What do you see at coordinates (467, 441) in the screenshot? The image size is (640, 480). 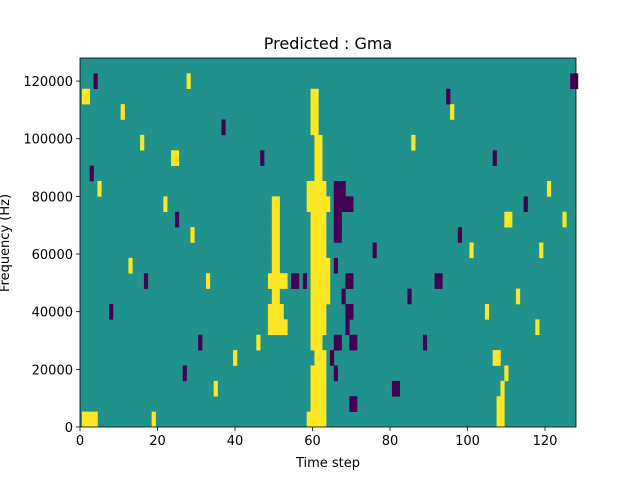 I see `x-tick-label: 100` at bounding box center [467, 441].